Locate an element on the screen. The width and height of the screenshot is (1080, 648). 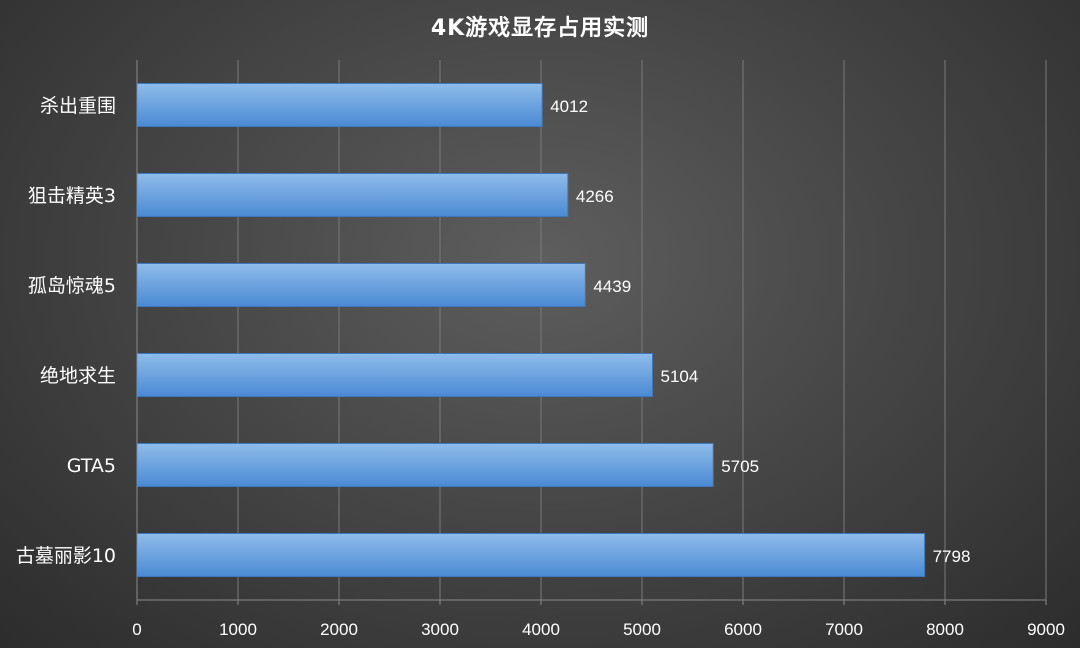
value-label-4: 5705 is located at coordinates (740, 466).